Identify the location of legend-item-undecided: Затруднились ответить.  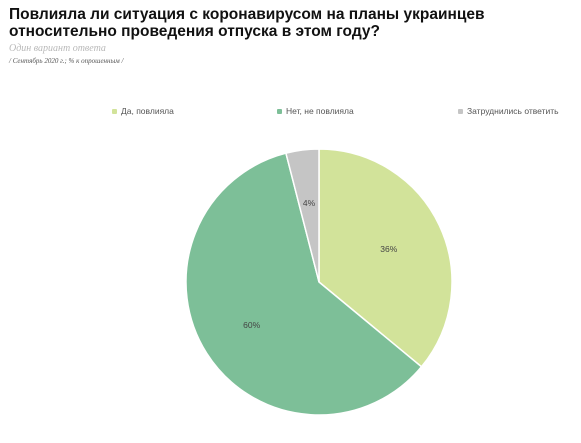
(508, 111).